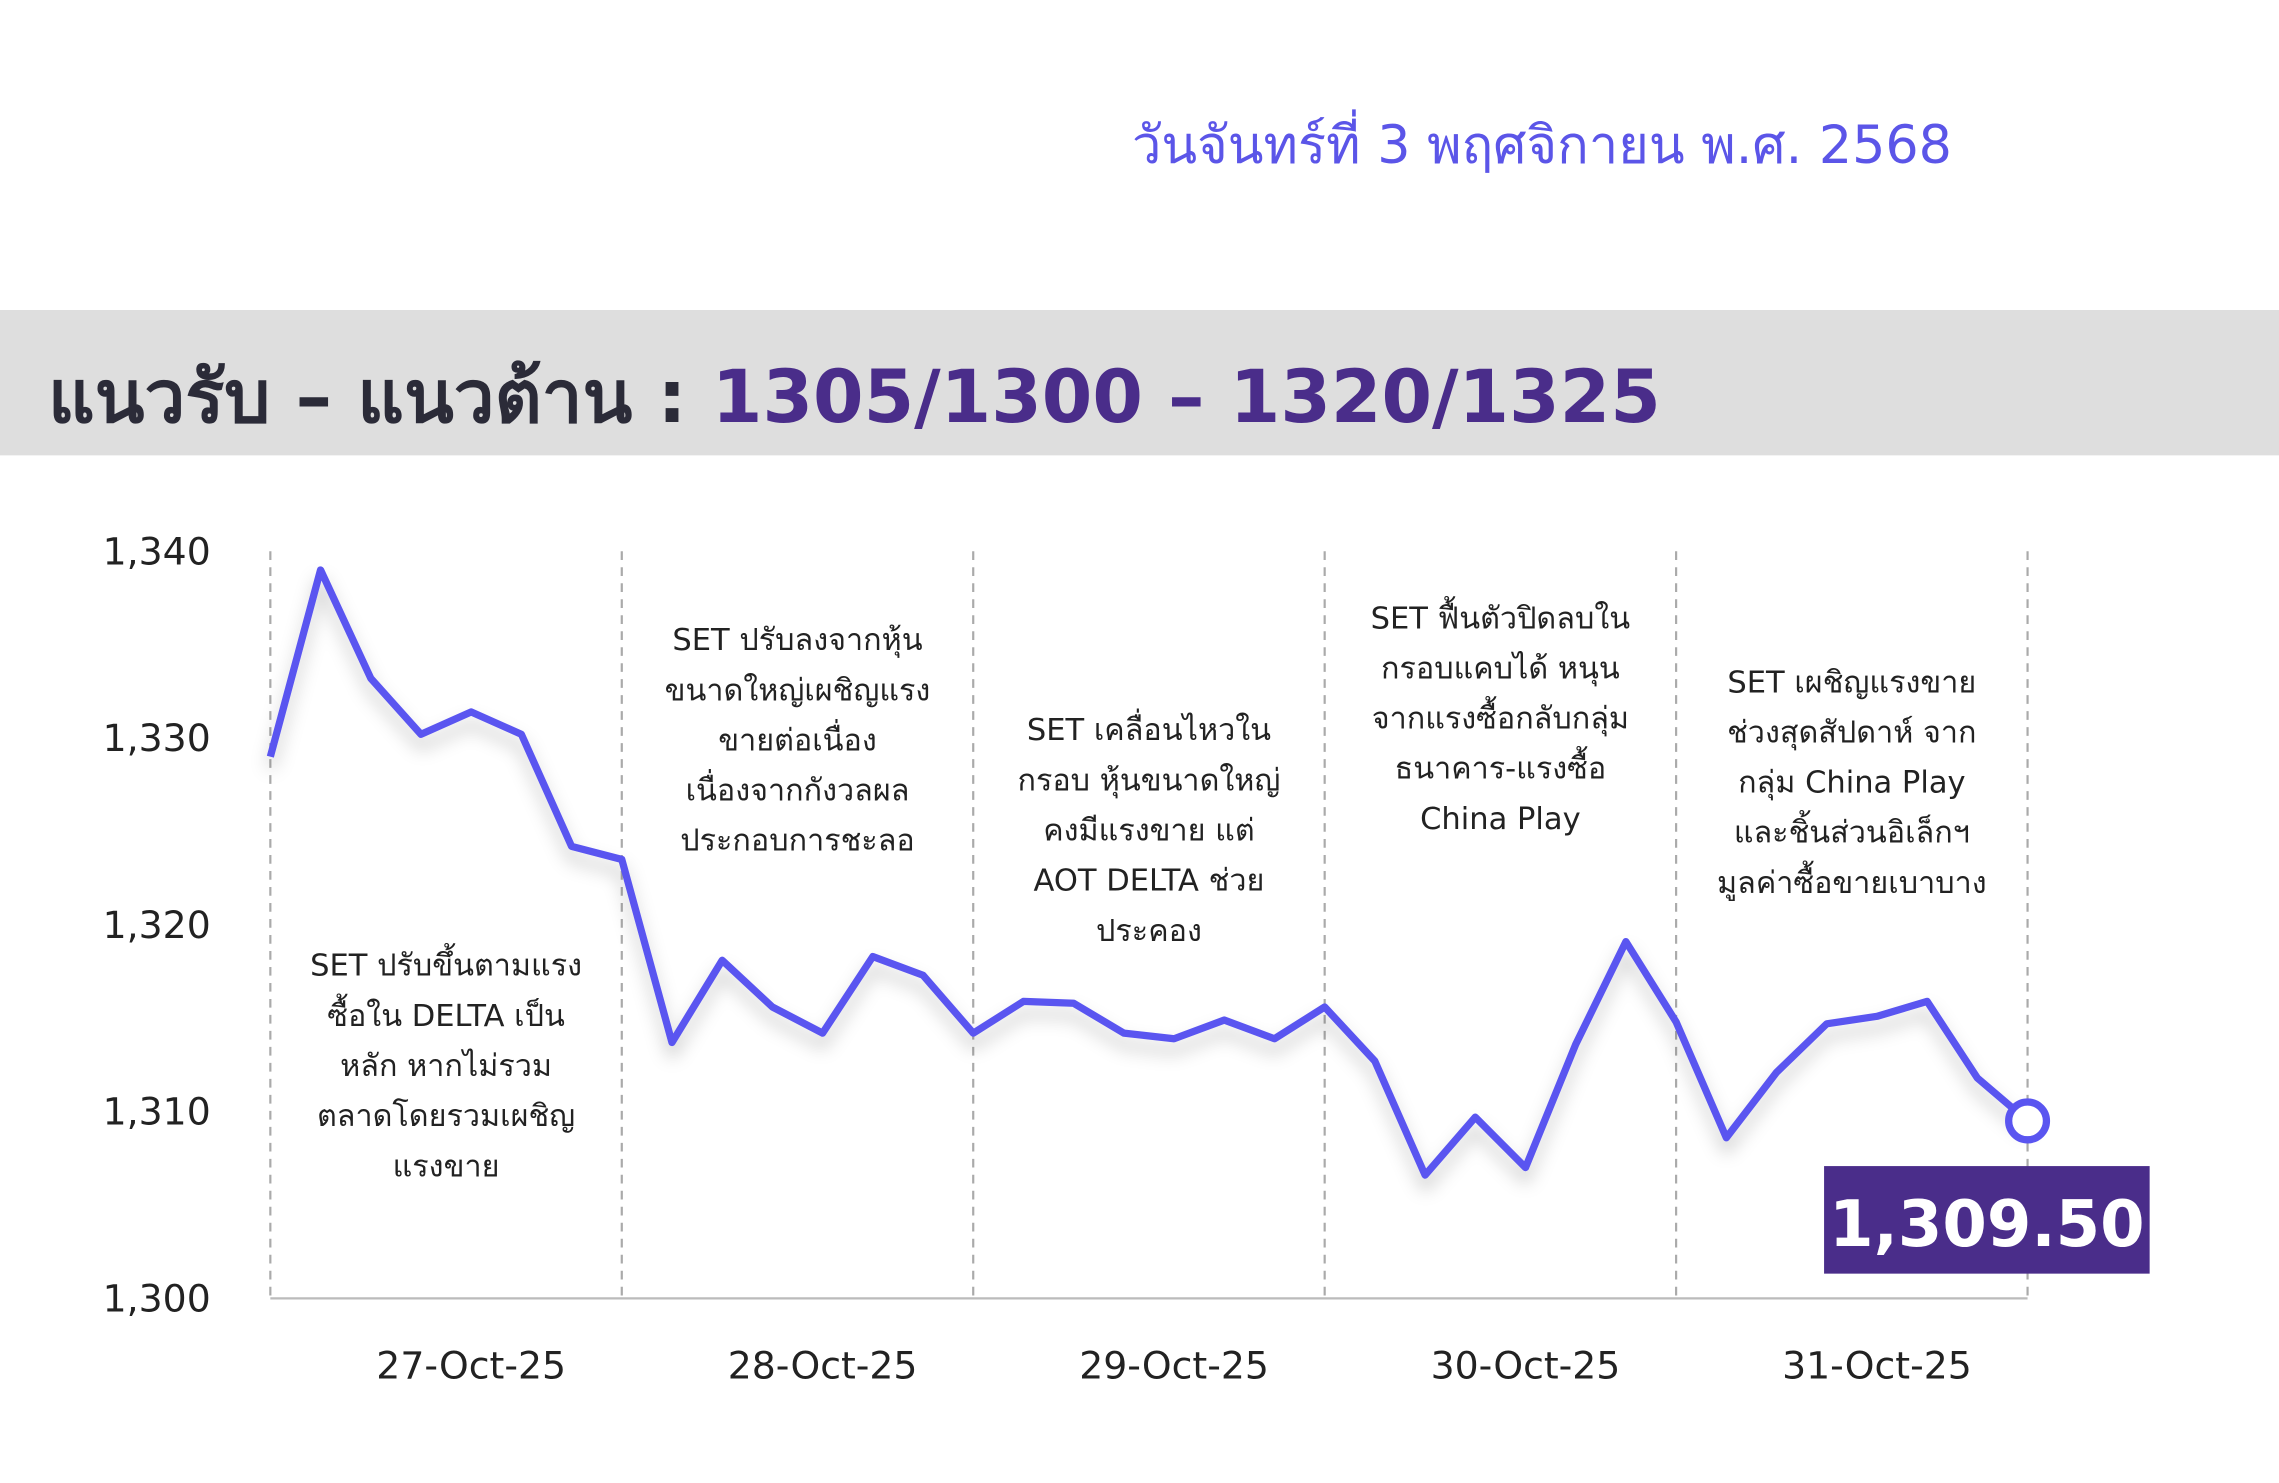 This screenshot has width=2279, height=1483. What do you see at coordinates (1500, 717) in the screenshot?
I see `annotation: จากแรงซื้อกลับกลุ่ม` at bounding box center [1500, 717].